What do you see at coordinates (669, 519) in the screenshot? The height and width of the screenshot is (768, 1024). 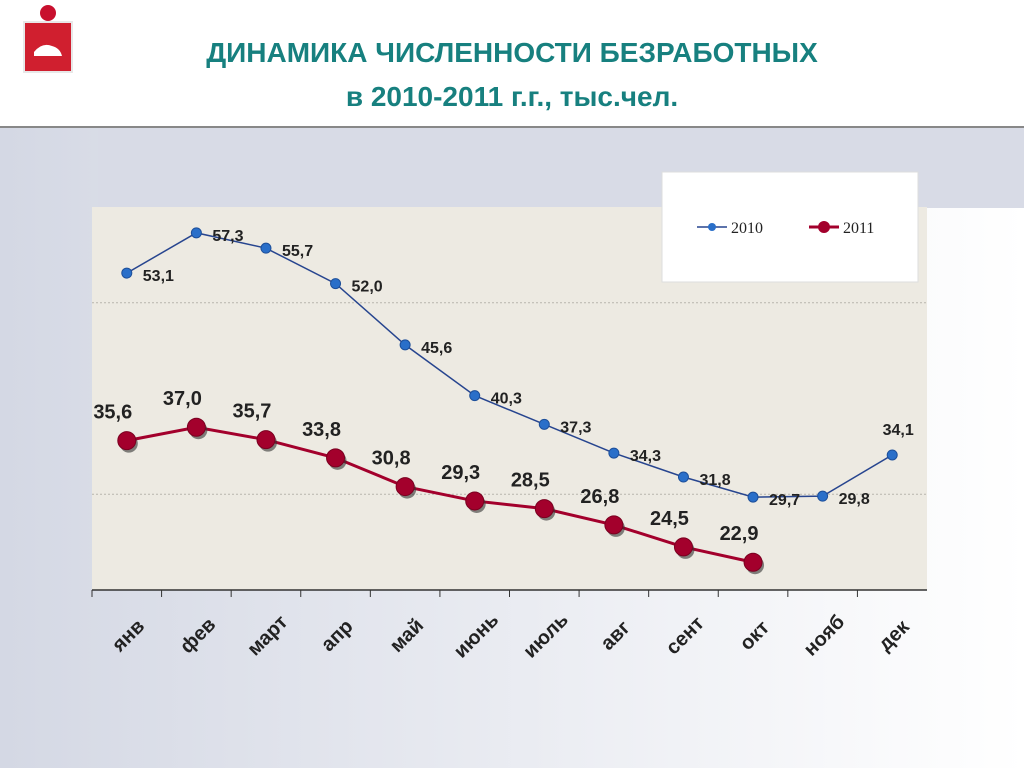 I see `data-label: 24,5` at bounding box center [669, 519].